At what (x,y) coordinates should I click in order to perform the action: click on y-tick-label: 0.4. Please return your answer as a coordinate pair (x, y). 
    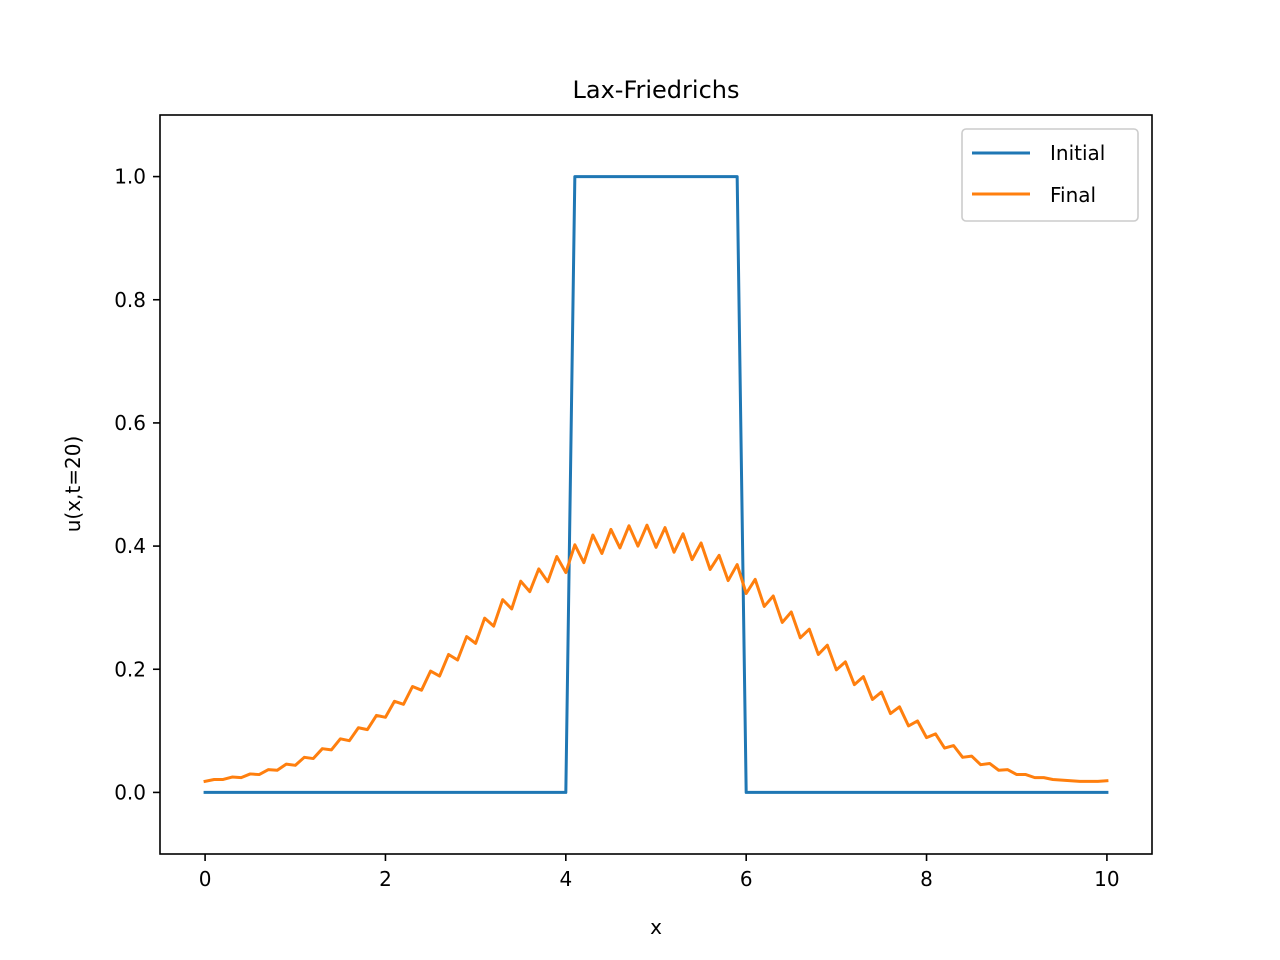
    Looking at the image, I should click on (130, 546).